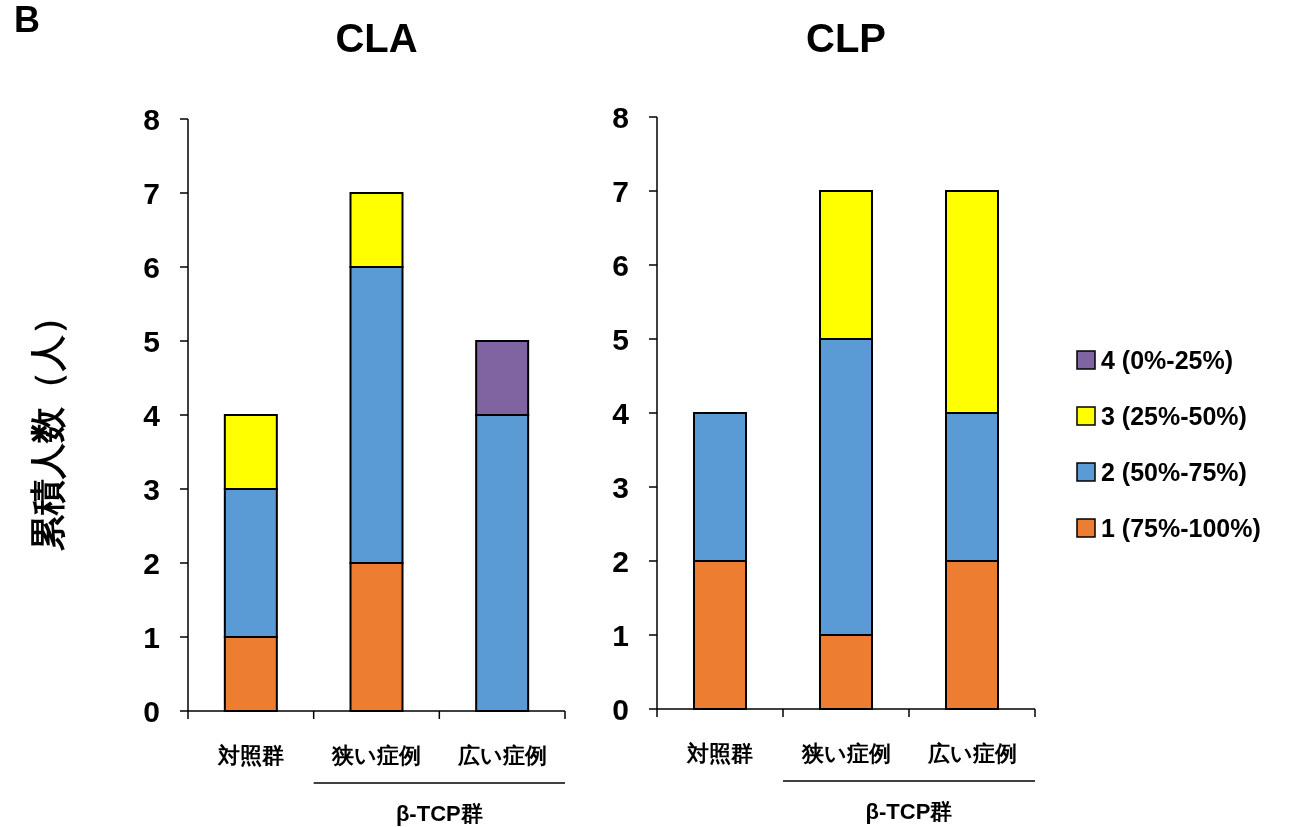 The image size is (1308, 827). Describe the element at coordinates (1181, 528) in the screenshot. I see `legend-label: 1 (75%-100%)` at that location.